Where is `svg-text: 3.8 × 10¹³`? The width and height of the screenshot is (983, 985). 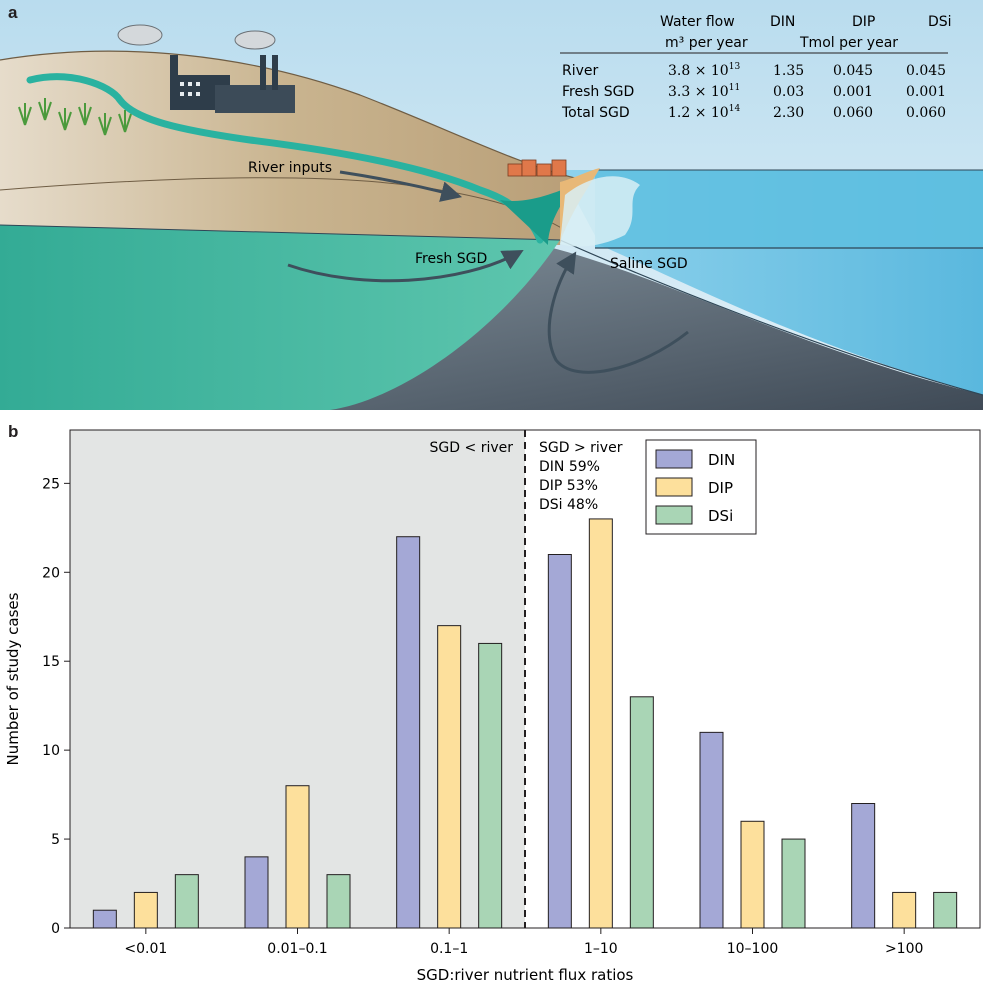
svg-text: 3.8 × 10¹³ is located at coordinates (704, 70).